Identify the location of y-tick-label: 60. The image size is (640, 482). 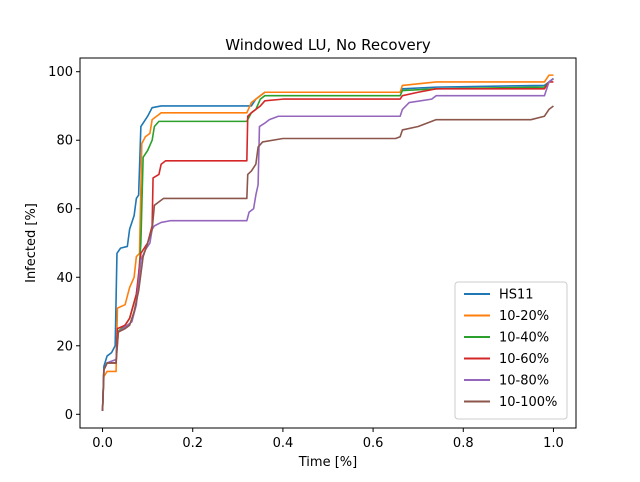
(64, 209).